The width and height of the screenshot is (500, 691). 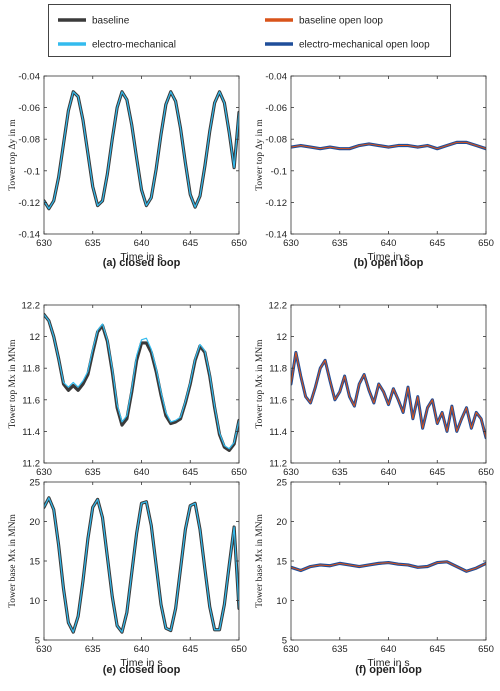 I want to click on panel-caption: (b) open loop, so click(x=389, y=263).